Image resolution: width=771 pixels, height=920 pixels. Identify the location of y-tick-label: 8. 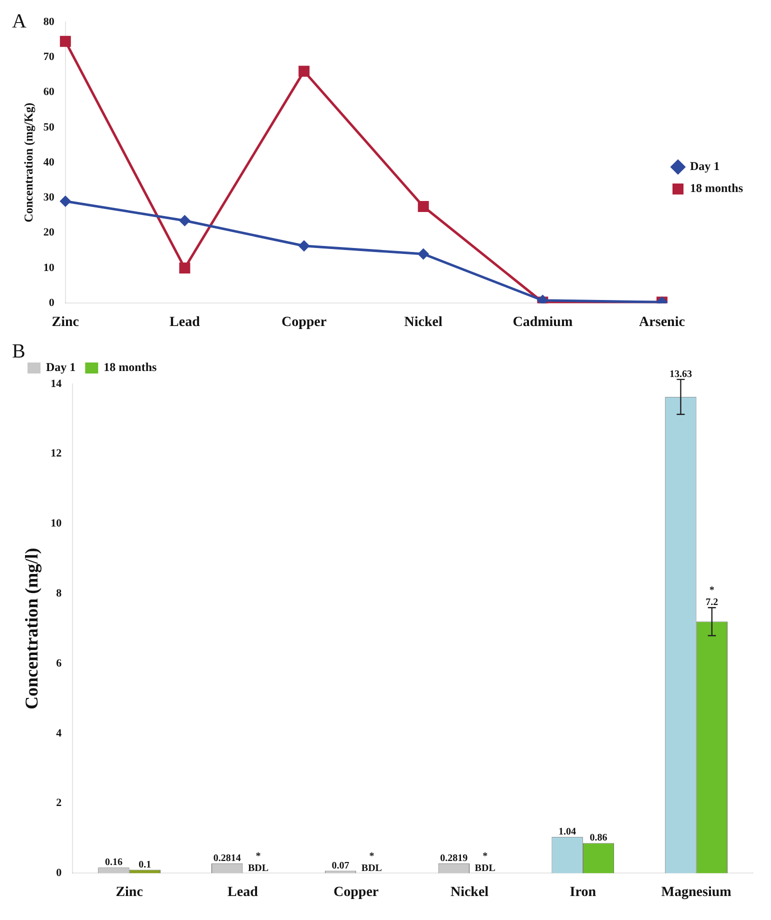
(59, 594).